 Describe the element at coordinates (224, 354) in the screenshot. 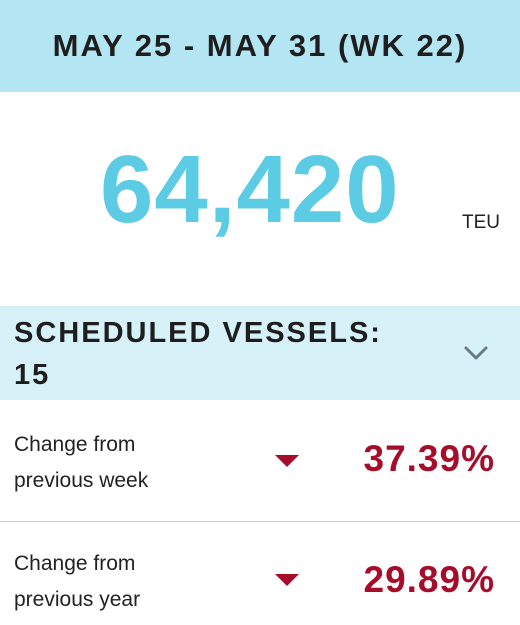

I see `scheduled-vessels-label: SCHEDULED VESSELS: 15` at that location.